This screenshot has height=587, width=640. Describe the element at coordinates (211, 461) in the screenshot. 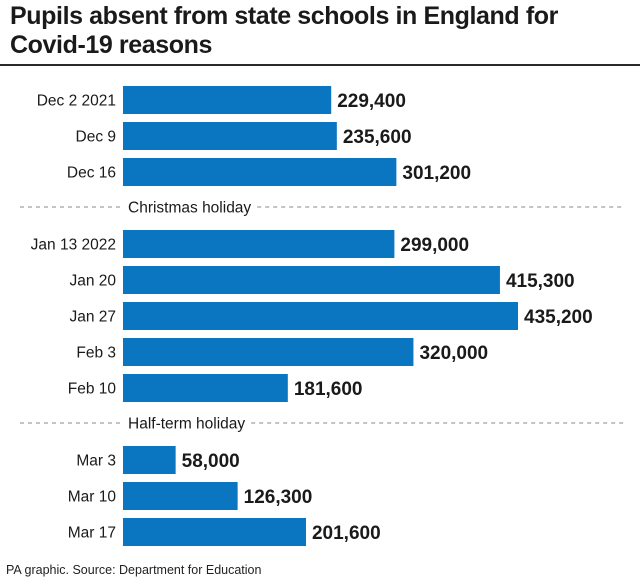

I see `value-label-8: 58,000` at that location.